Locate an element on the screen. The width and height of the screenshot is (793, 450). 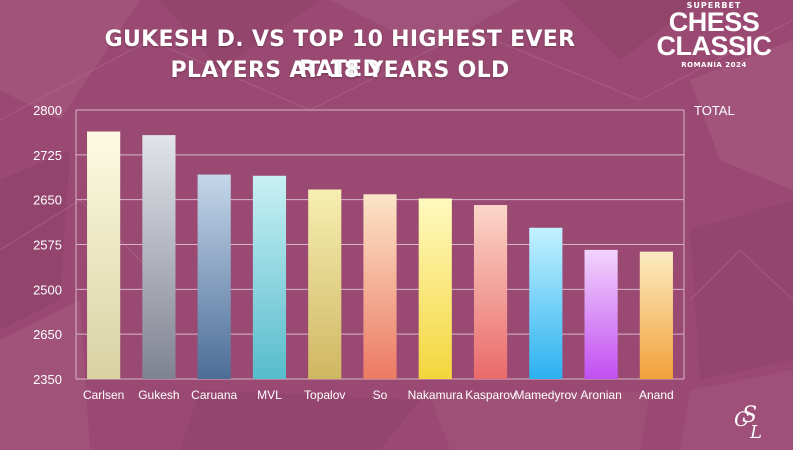
csl-monogram-logo: C S L is located at coordinates (748, 422).